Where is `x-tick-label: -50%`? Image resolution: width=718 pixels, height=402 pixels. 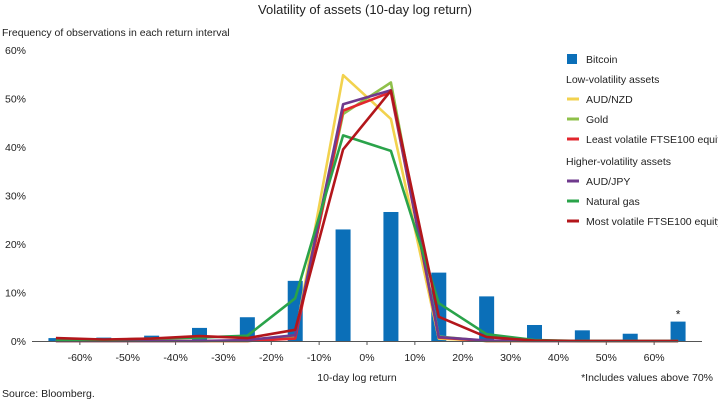 x-tick-label: -50% is located at coordinates (127, 358).